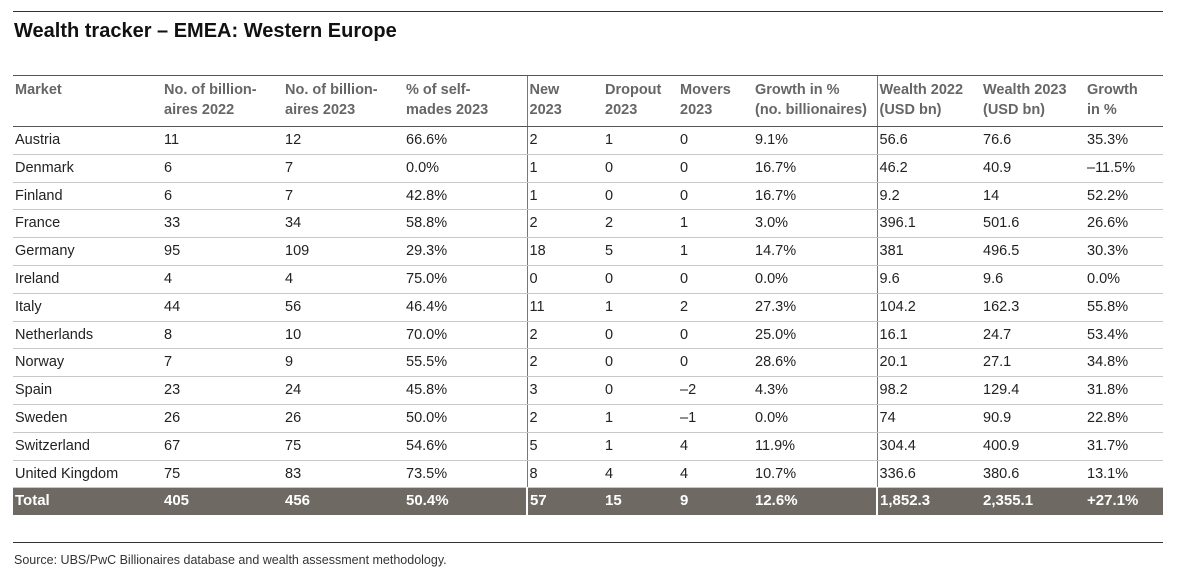 The height and width of the screenshot is (581, 1179). What do you see at coordinates (588, 11) in the screenshot?
I see `top-rule` at bounding box center [588, 11].